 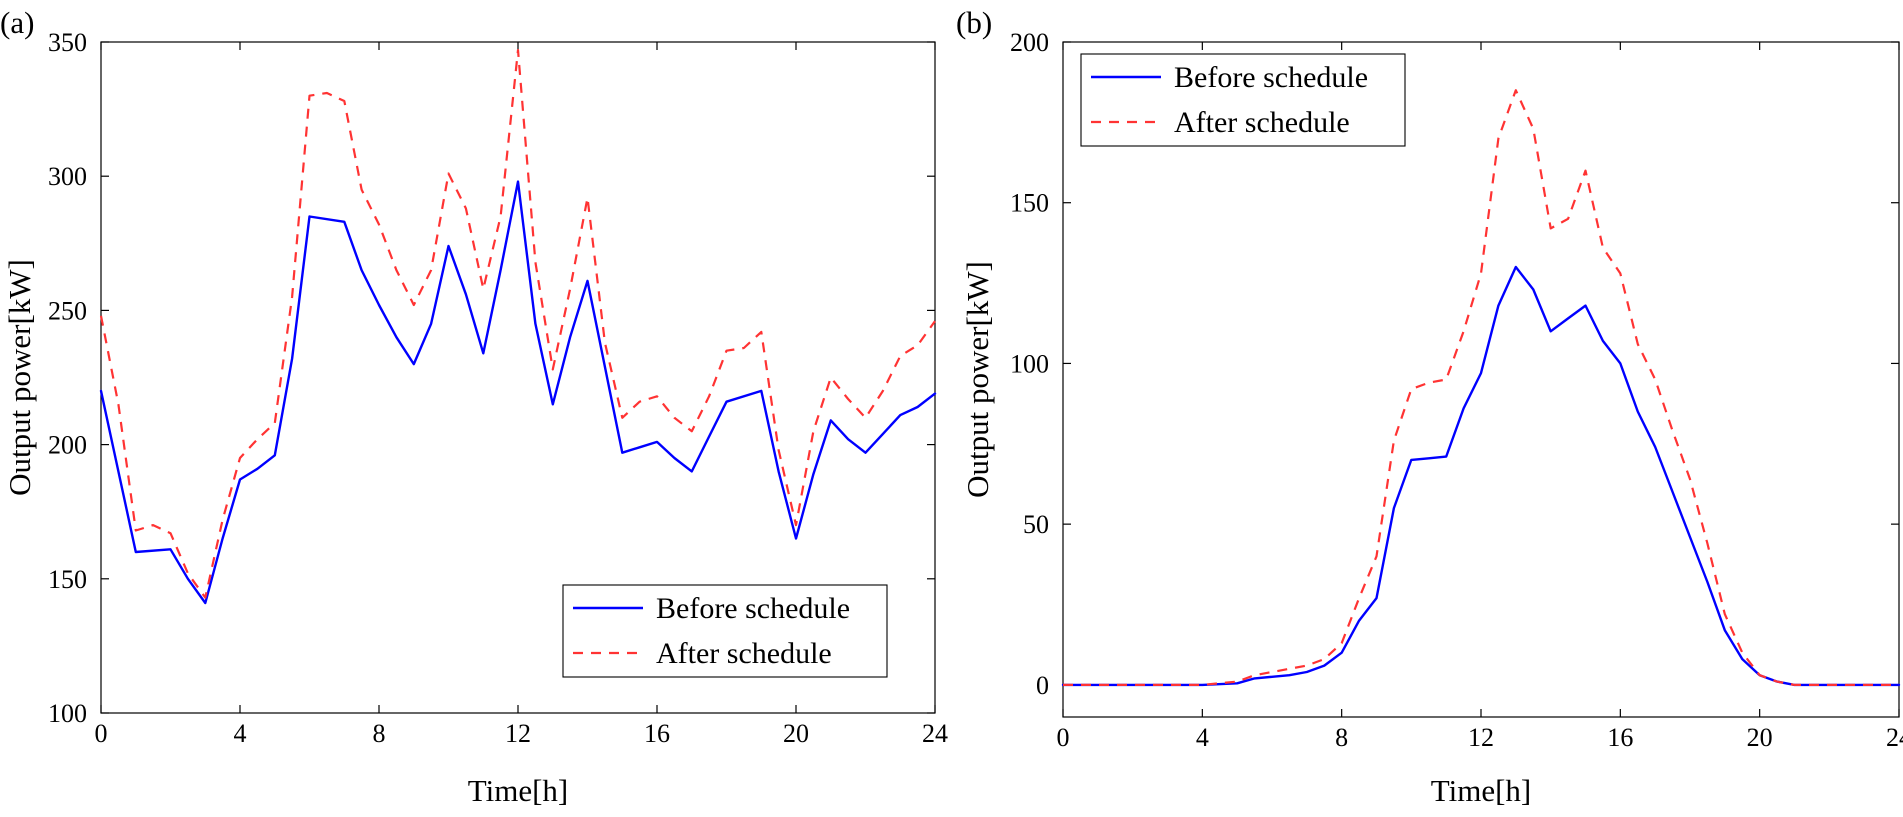 I want to click on y-tick-label: 0, so click(x=1042, y=685).